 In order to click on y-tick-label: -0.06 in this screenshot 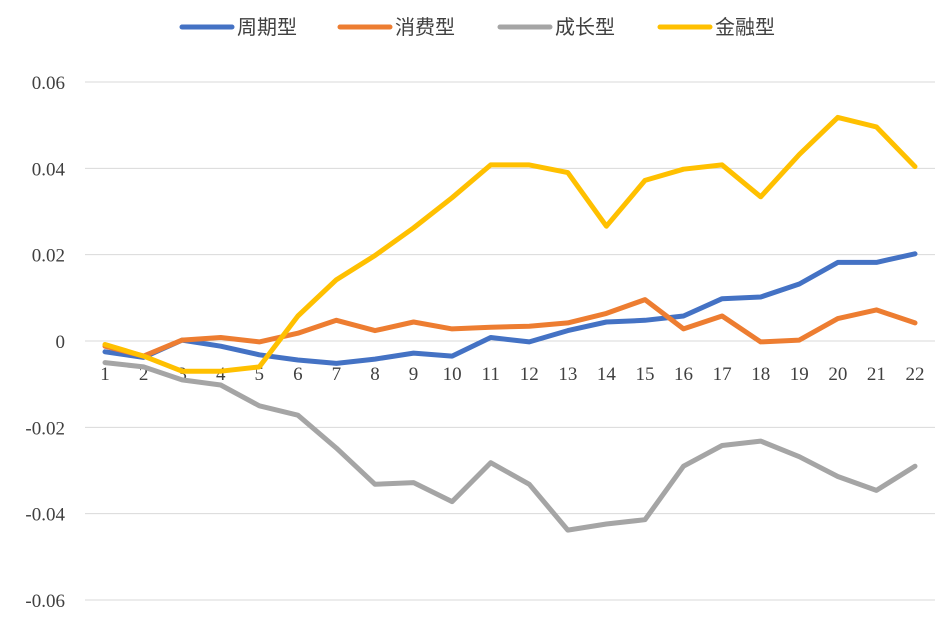, I will do `click(45, 601)`.